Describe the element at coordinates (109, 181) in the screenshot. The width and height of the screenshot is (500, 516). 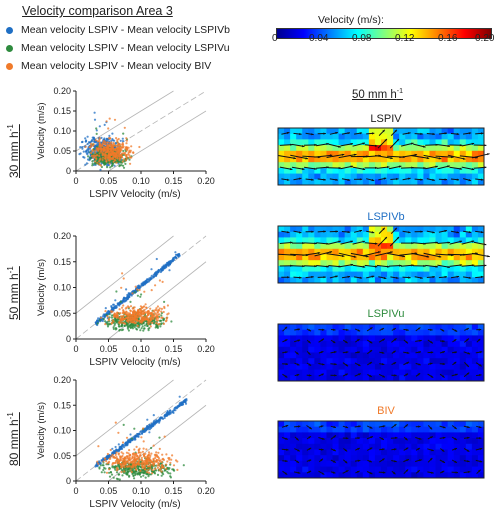
I see `x-tick-label-1-1: 0.05` at that location.